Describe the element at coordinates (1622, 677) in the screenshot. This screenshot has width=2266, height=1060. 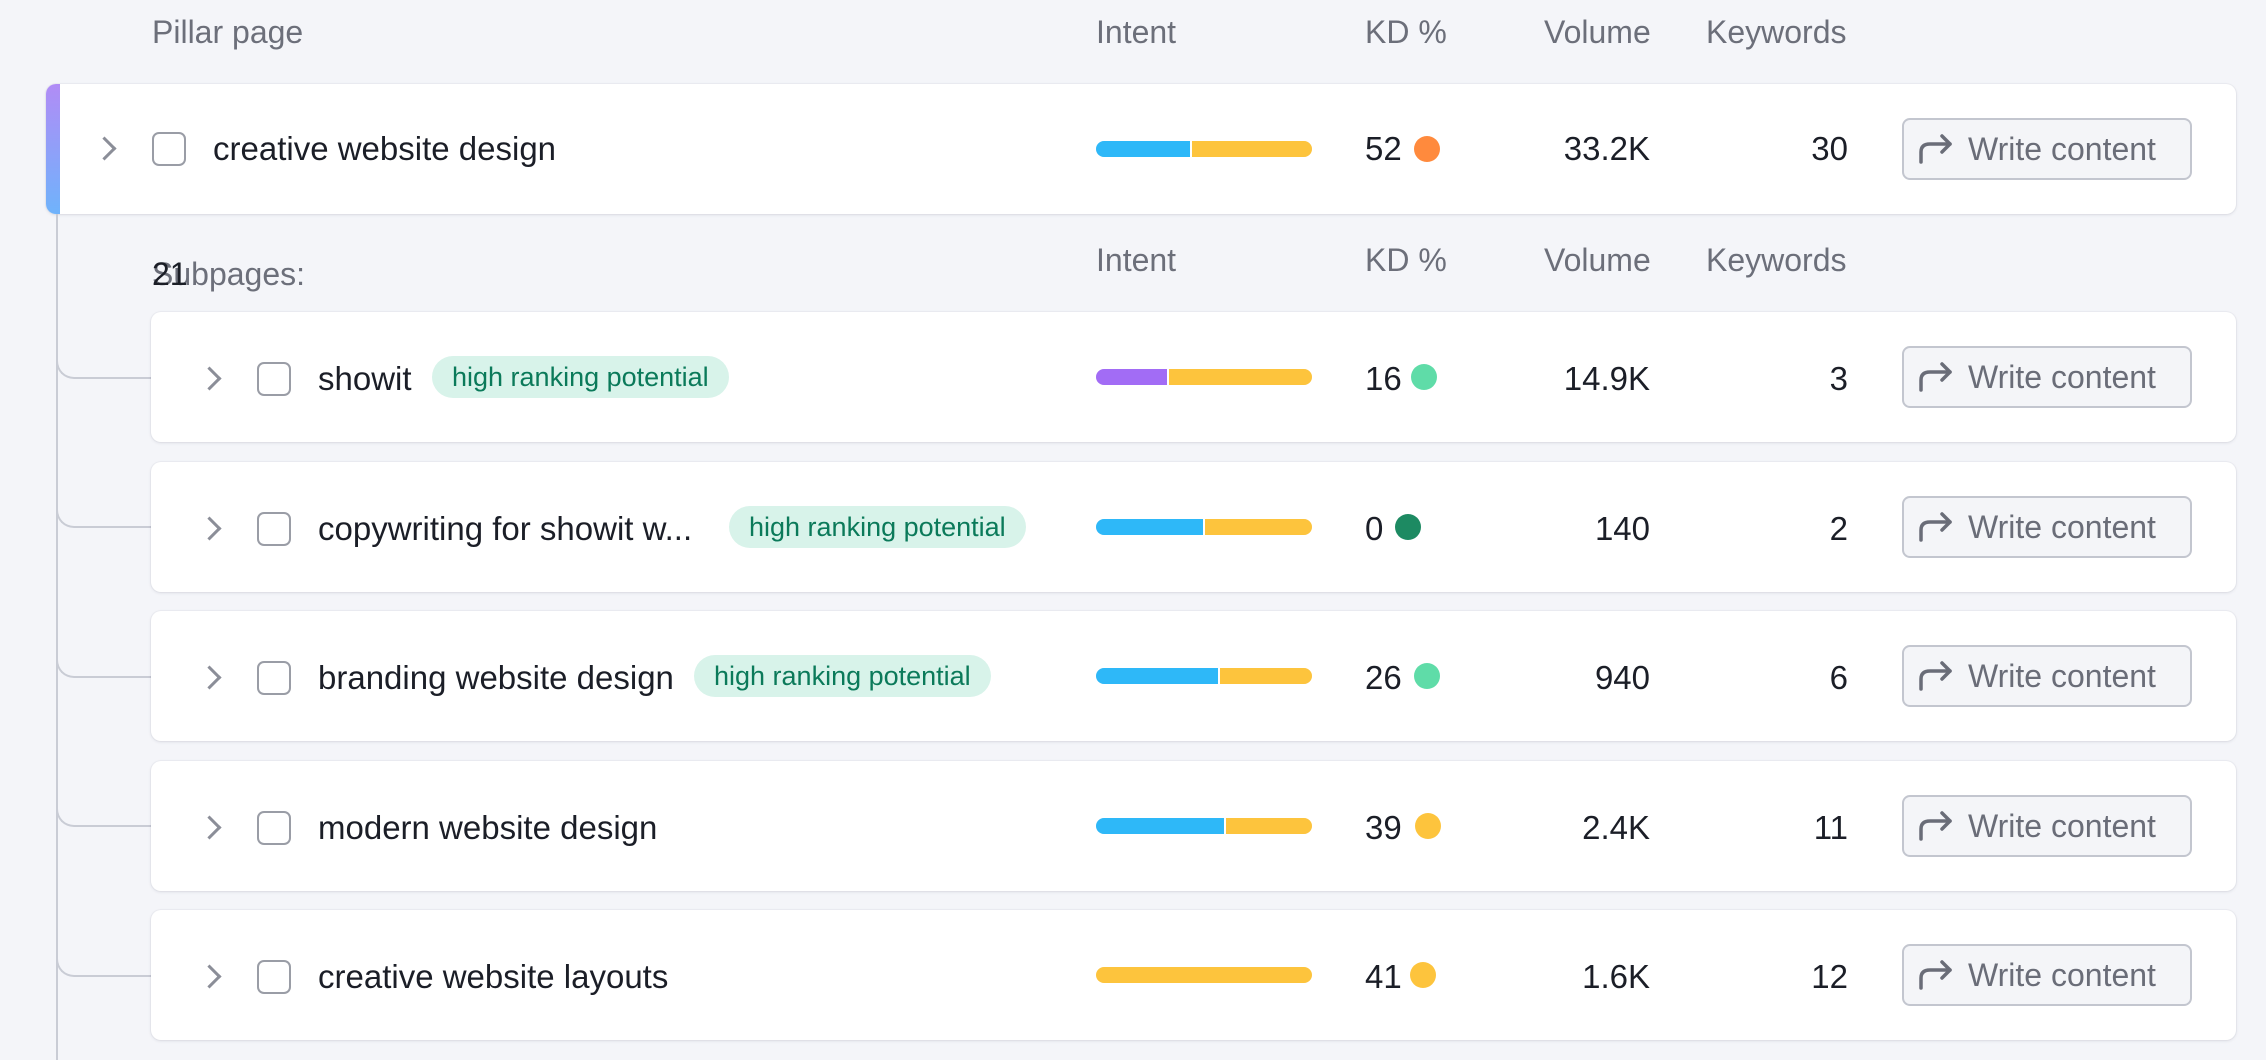
I see `volume-value: 940` at that location.